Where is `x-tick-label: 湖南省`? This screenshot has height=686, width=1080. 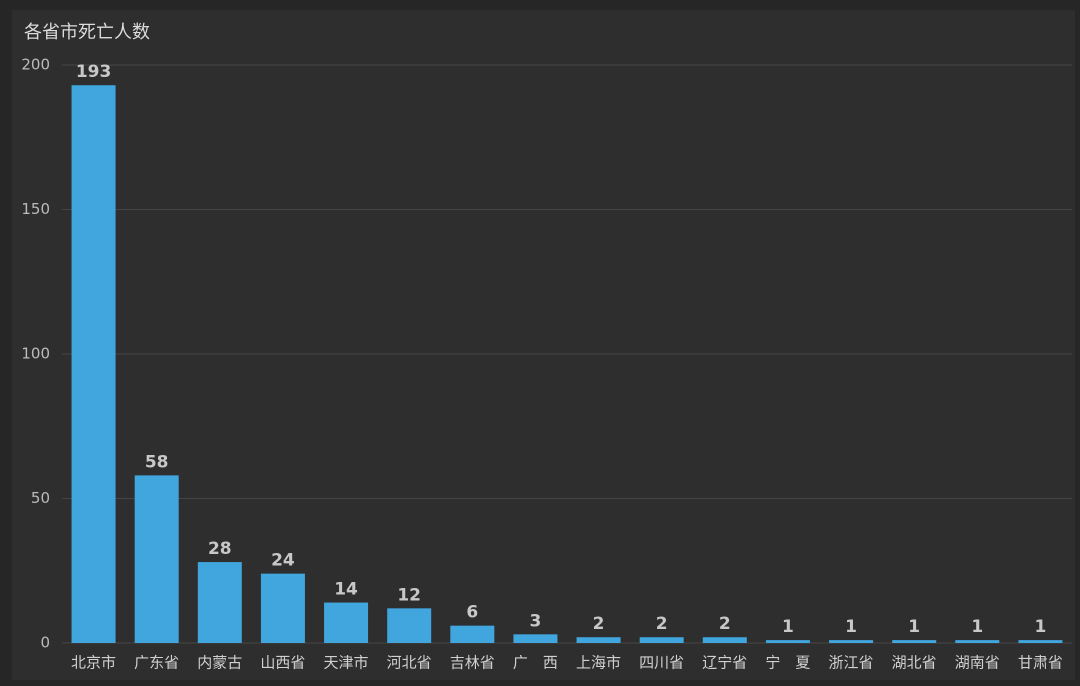 x-tick-label: 湖南省 is located at coordinates (977, 663).